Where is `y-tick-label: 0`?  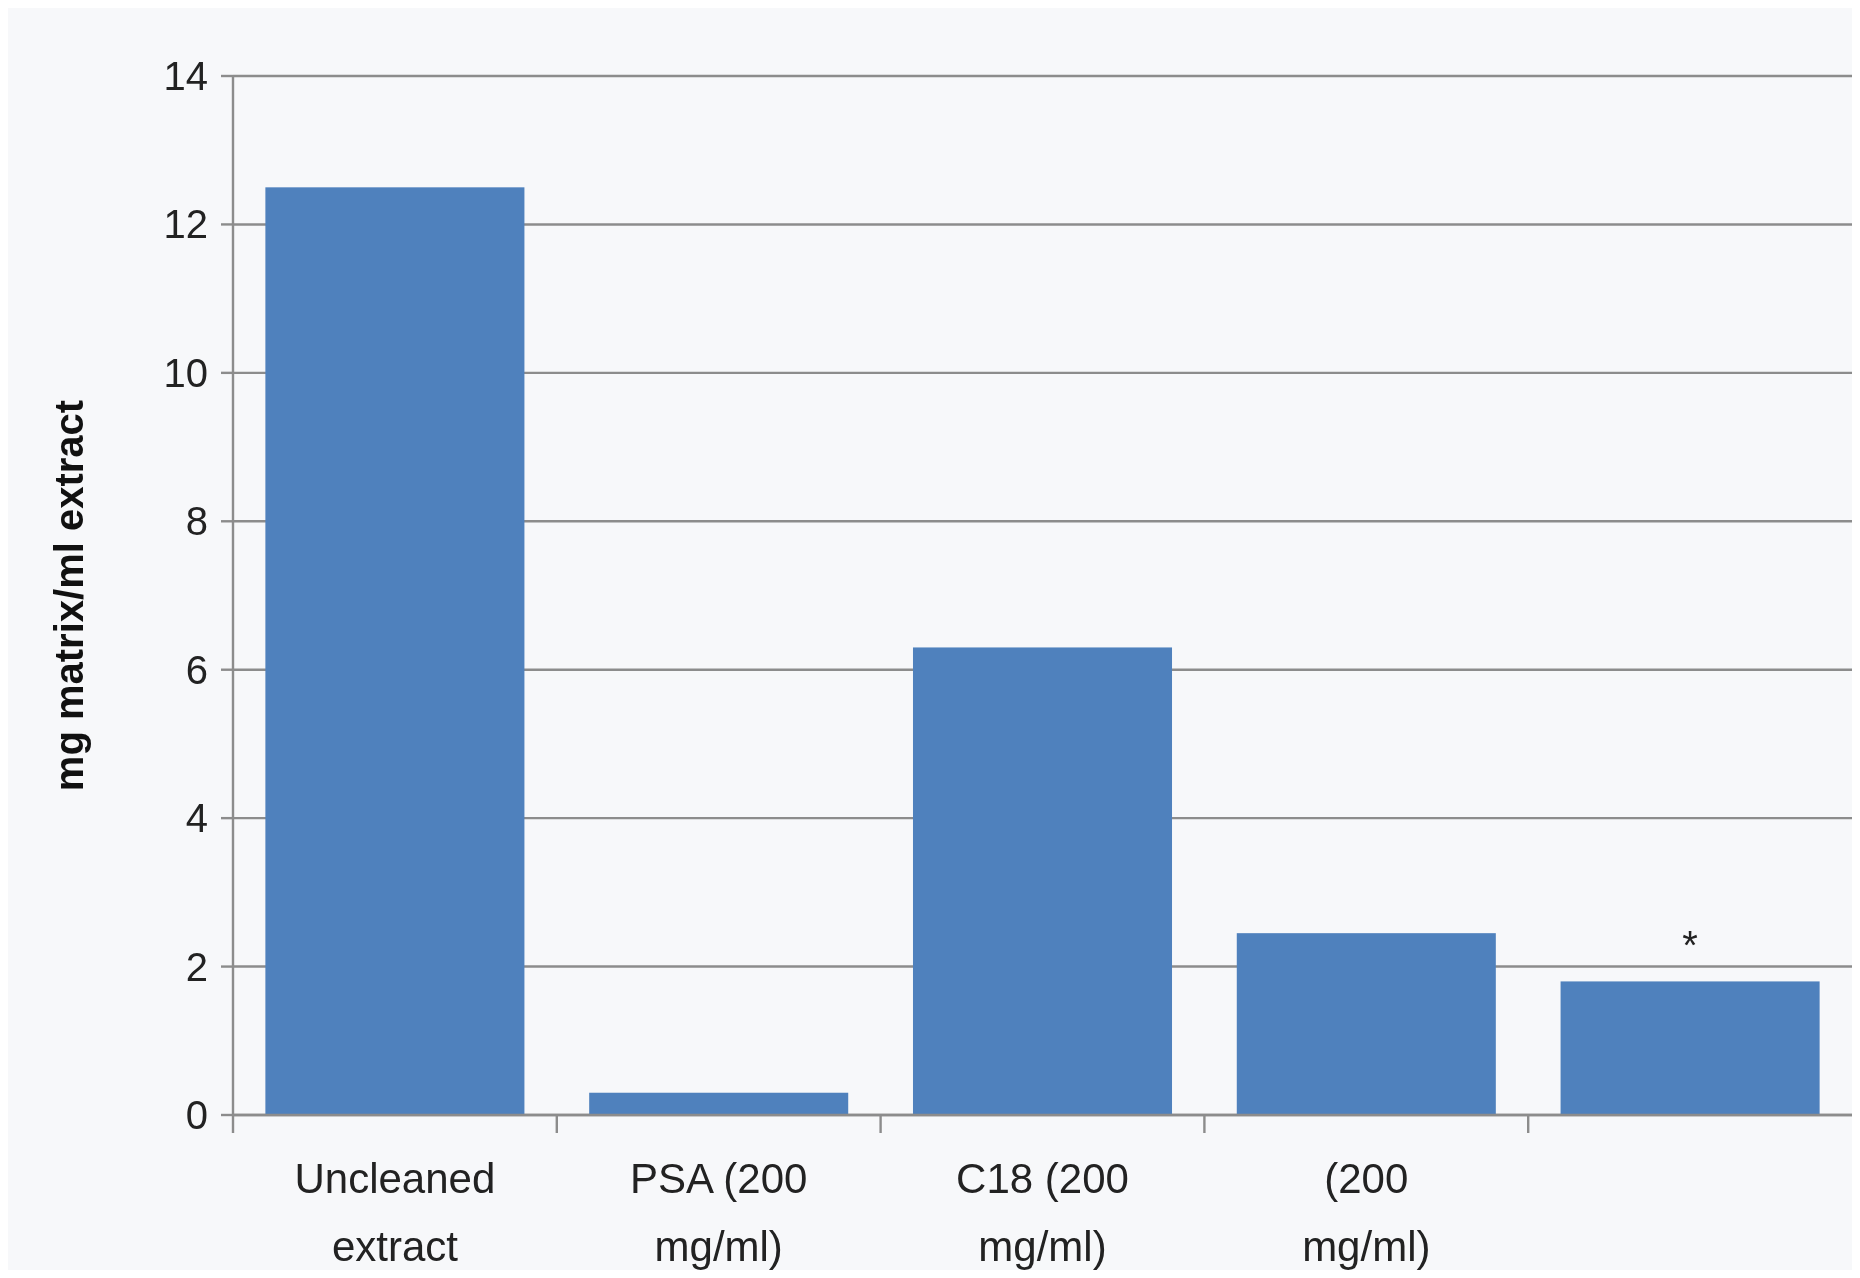 y-tick-label: 0 is located at coordinates (196, 1115).